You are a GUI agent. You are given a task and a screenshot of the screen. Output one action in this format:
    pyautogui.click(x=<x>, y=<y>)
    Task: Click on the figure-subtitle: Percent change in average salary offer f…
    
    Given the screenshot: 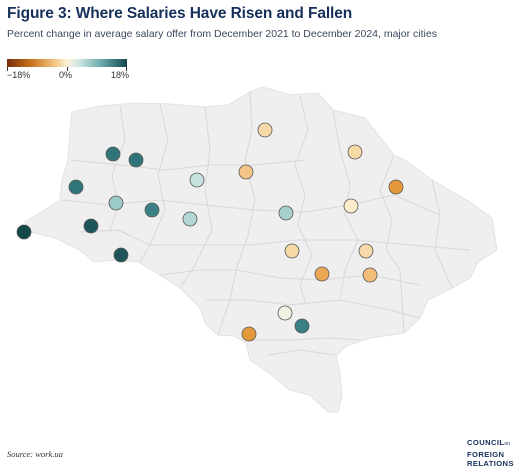 What is the action you would take?
    pyautogui.click(x=222, y=34)
    